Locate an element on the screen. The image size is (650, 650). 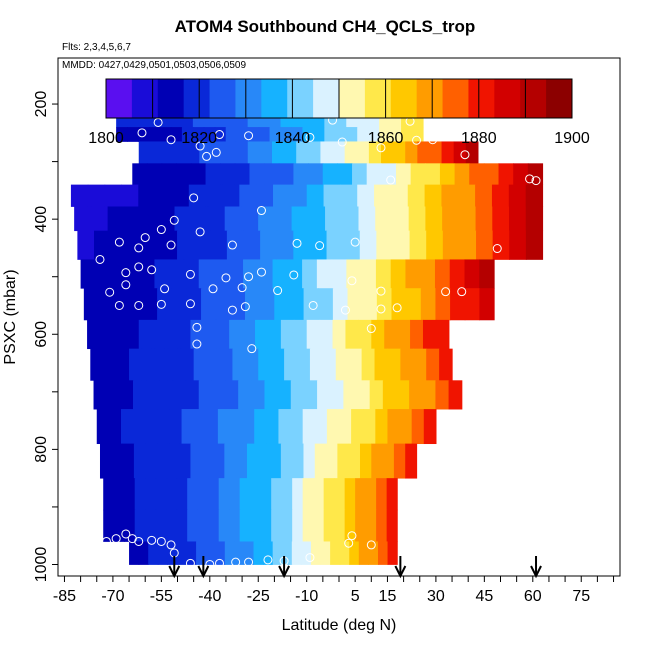
colorbar-tick-label: 1800 is located at coordinates (106, 138).